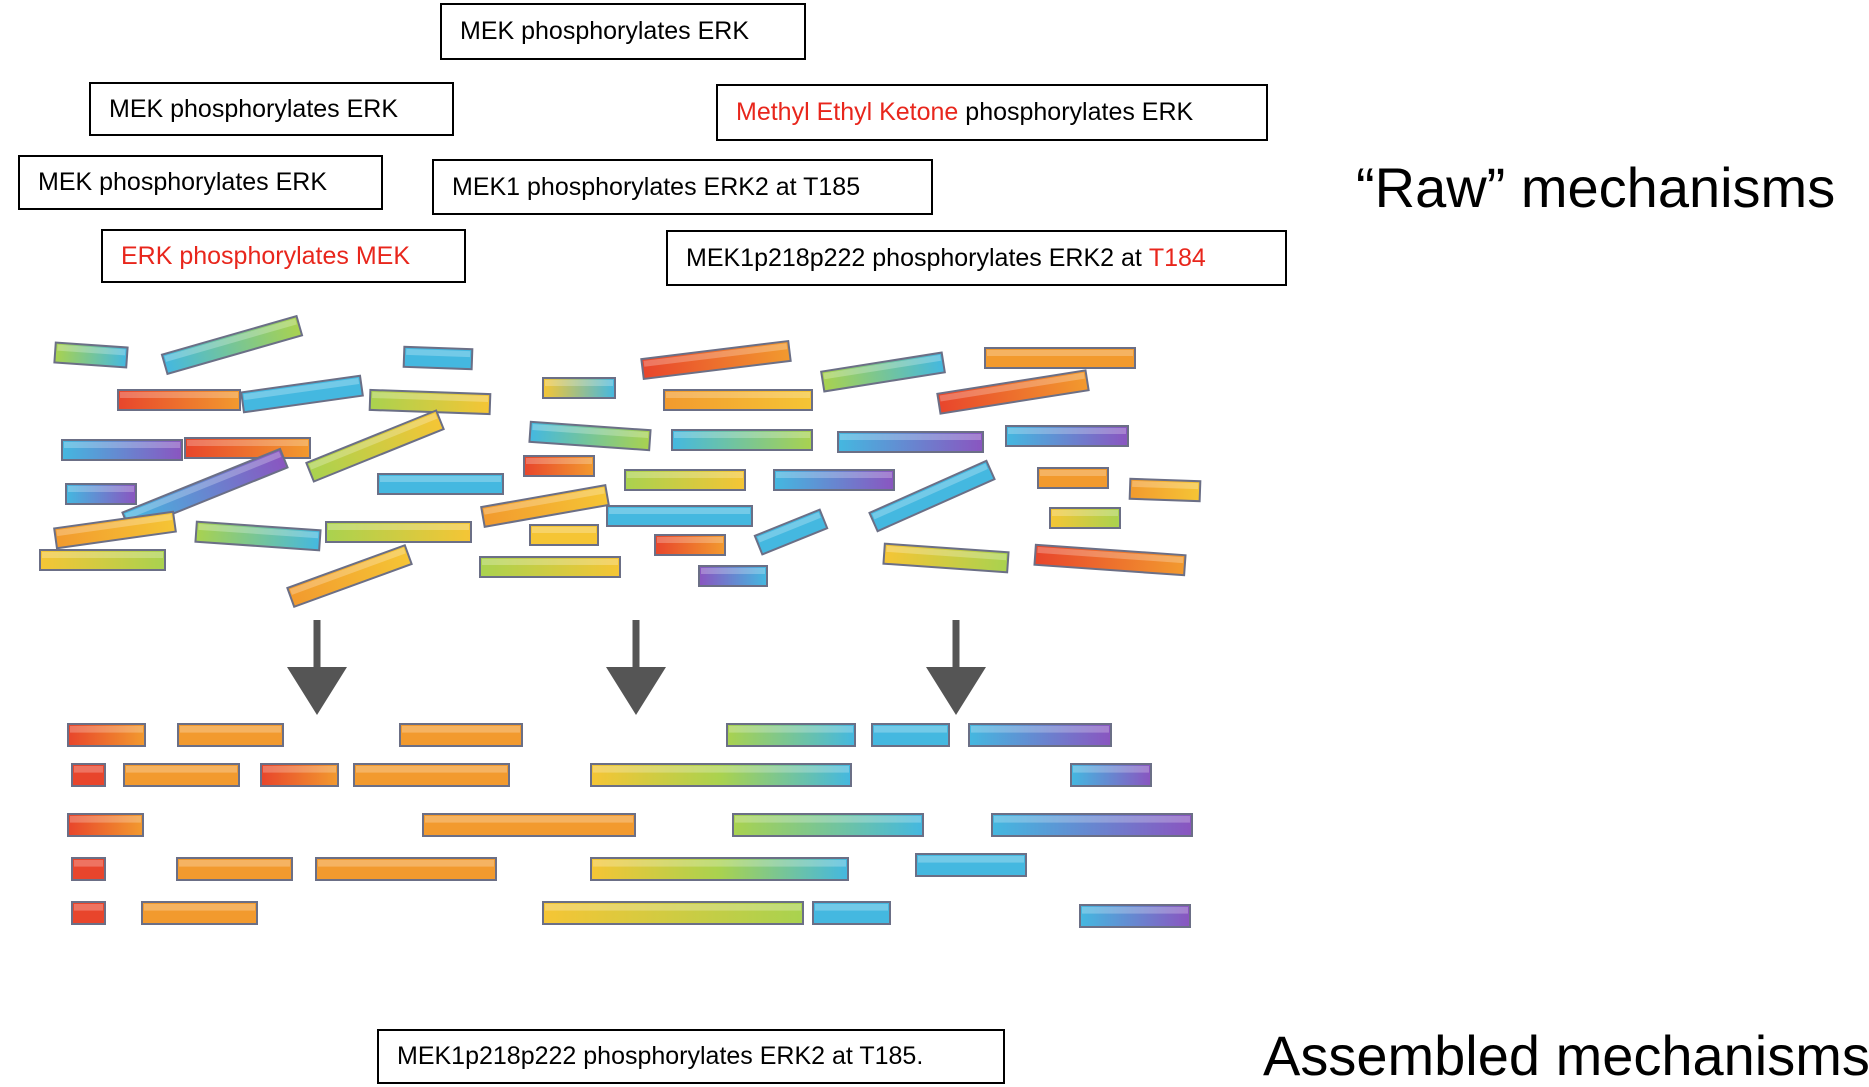 Image resolution: width=1869 pixels, height=1087 pixels. What do you see at coordinates (266, 255) in the screenshot?
I see `statement-text-highlight: ERK phosphorylates MEK` at bounding box center [266, 255].